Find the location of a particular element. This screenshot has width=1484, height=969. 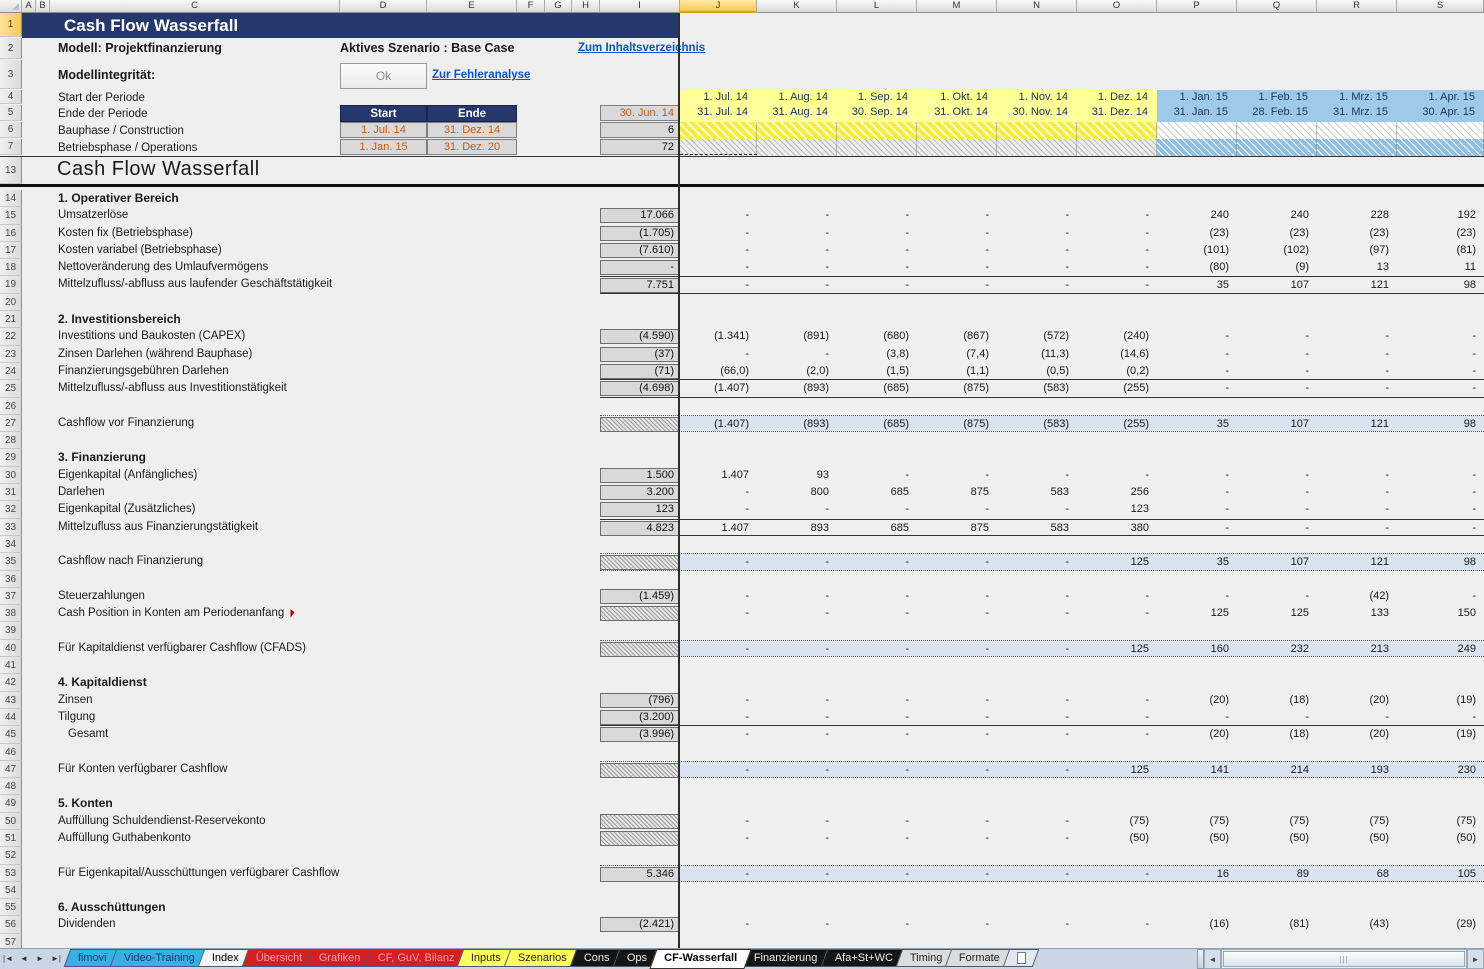

cell-P19: 35 is located at coordinates (1222, 285).